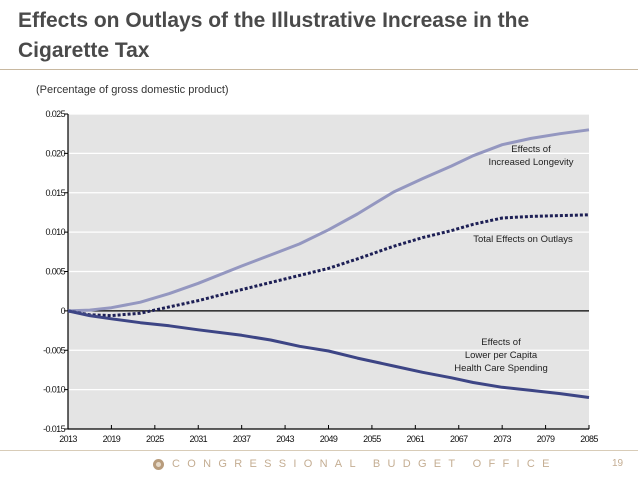 The height and width of the screenshot is (479, 638). What do you see at coordinates (546, 439) in the screenshot?
I see `x-tick-label: 2079` at bounding box center [546, 439].